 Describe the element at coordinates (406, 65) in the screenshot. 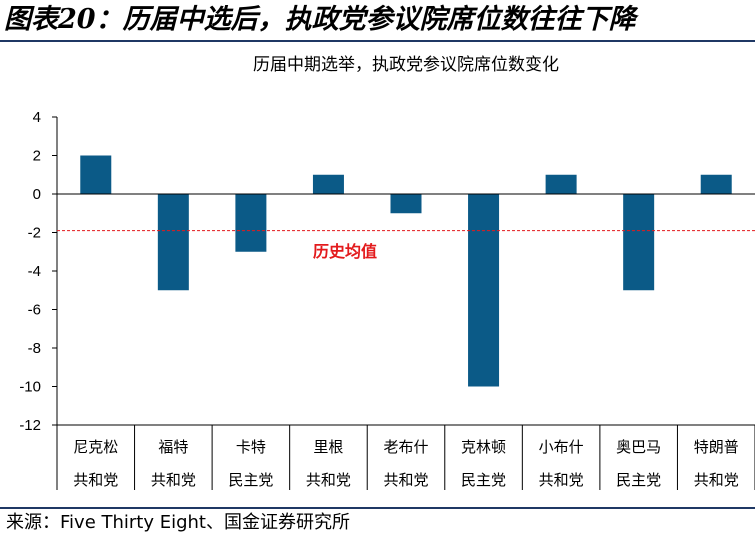

I see `chart-title: 历届中期选举，执政党参议院席位数变化` at that location.